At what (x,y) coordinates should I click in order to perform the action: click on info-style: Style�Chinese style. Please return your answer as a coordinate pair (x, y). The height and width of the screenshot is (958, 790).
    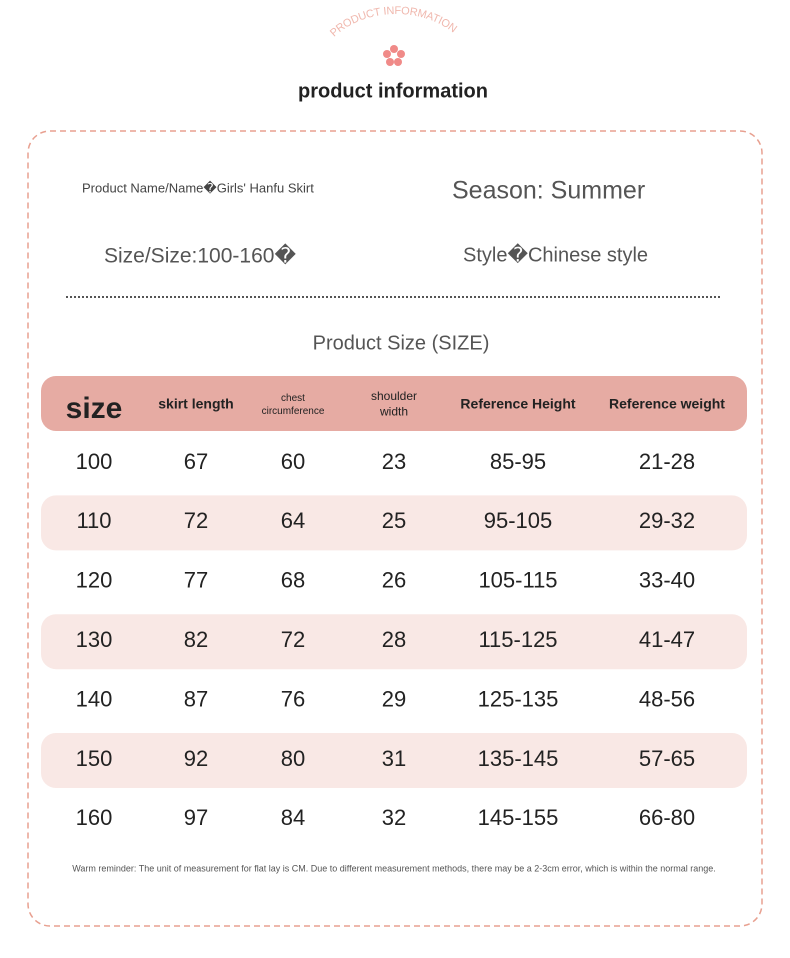
    Looking at the image, I should click on (555, 254).